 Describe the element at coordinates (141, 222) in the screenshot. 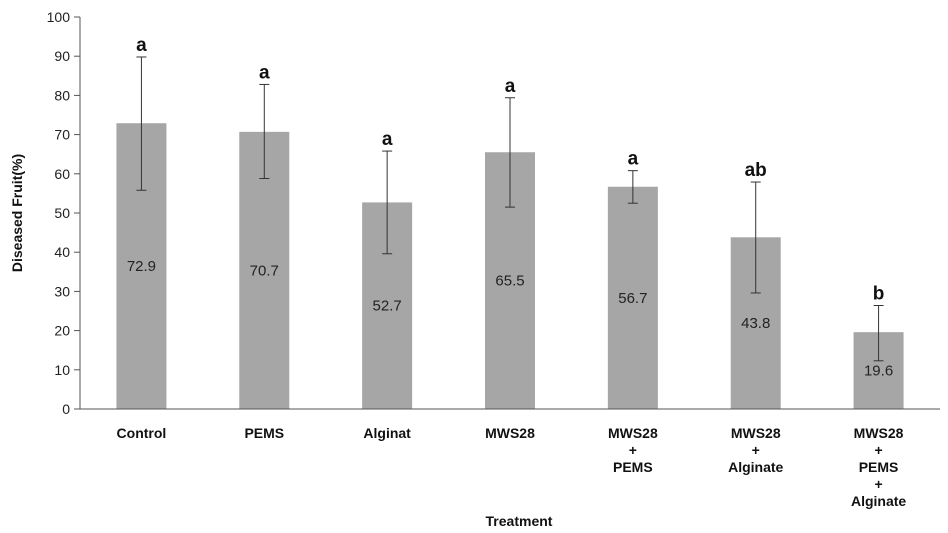

I see `bar-group: 72.9 a` at that location.